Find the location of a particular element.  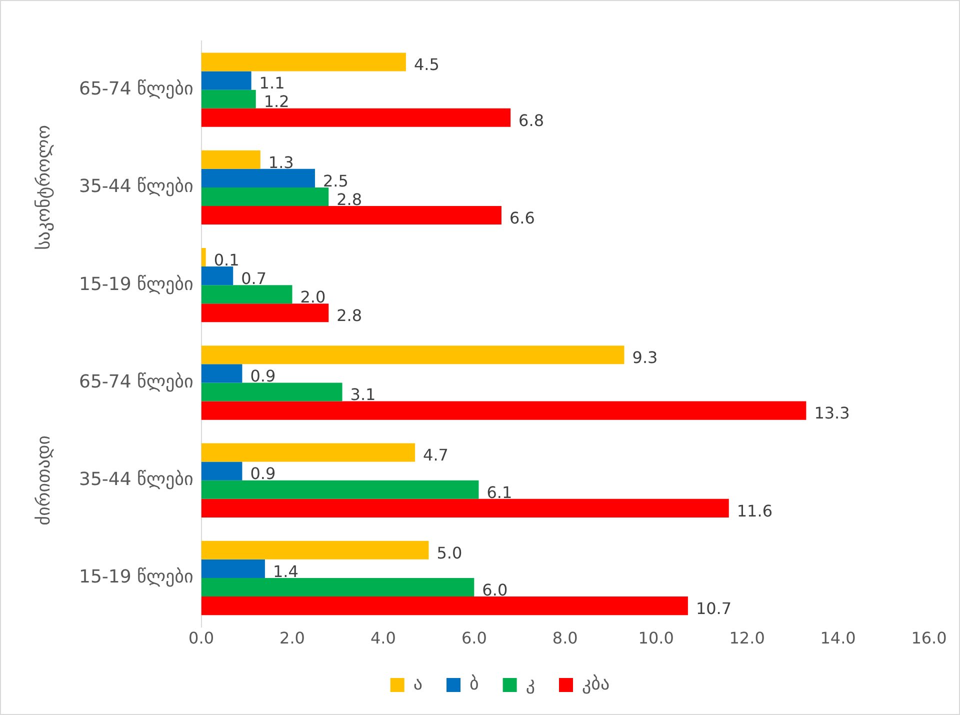

data-label: 4.5 is located at coordinates (427, 64).